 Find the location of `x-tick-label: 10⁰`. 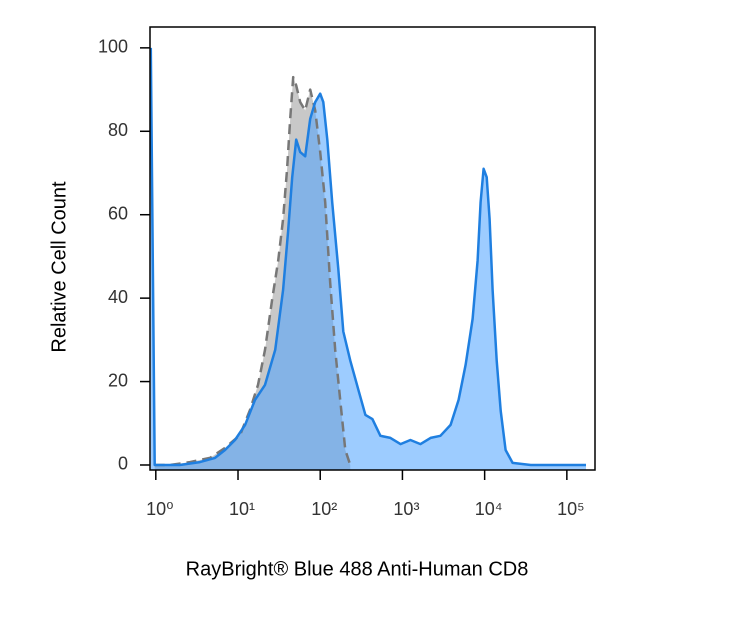

x-tick-label: 10⁰ is located at coordinates (159, 509).